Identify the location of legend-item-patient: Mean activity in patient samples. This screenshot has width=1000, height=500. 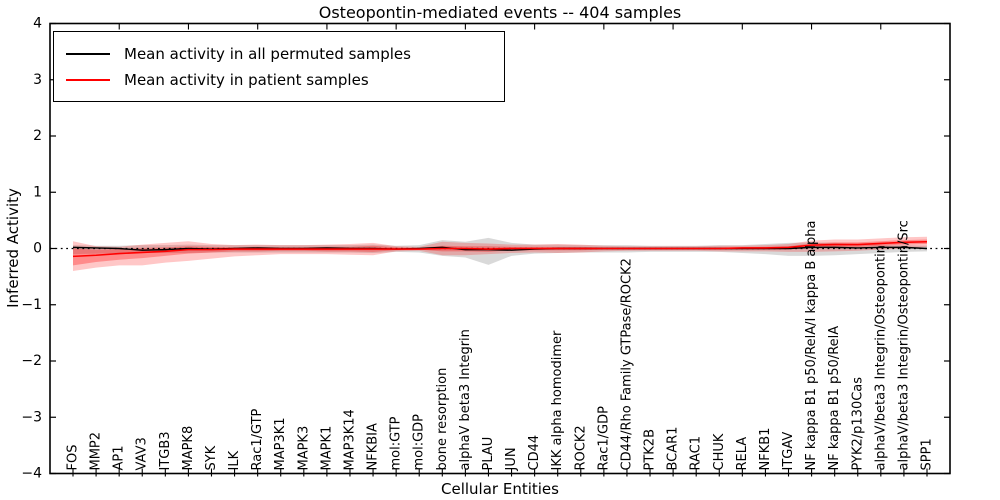
(279, 79).